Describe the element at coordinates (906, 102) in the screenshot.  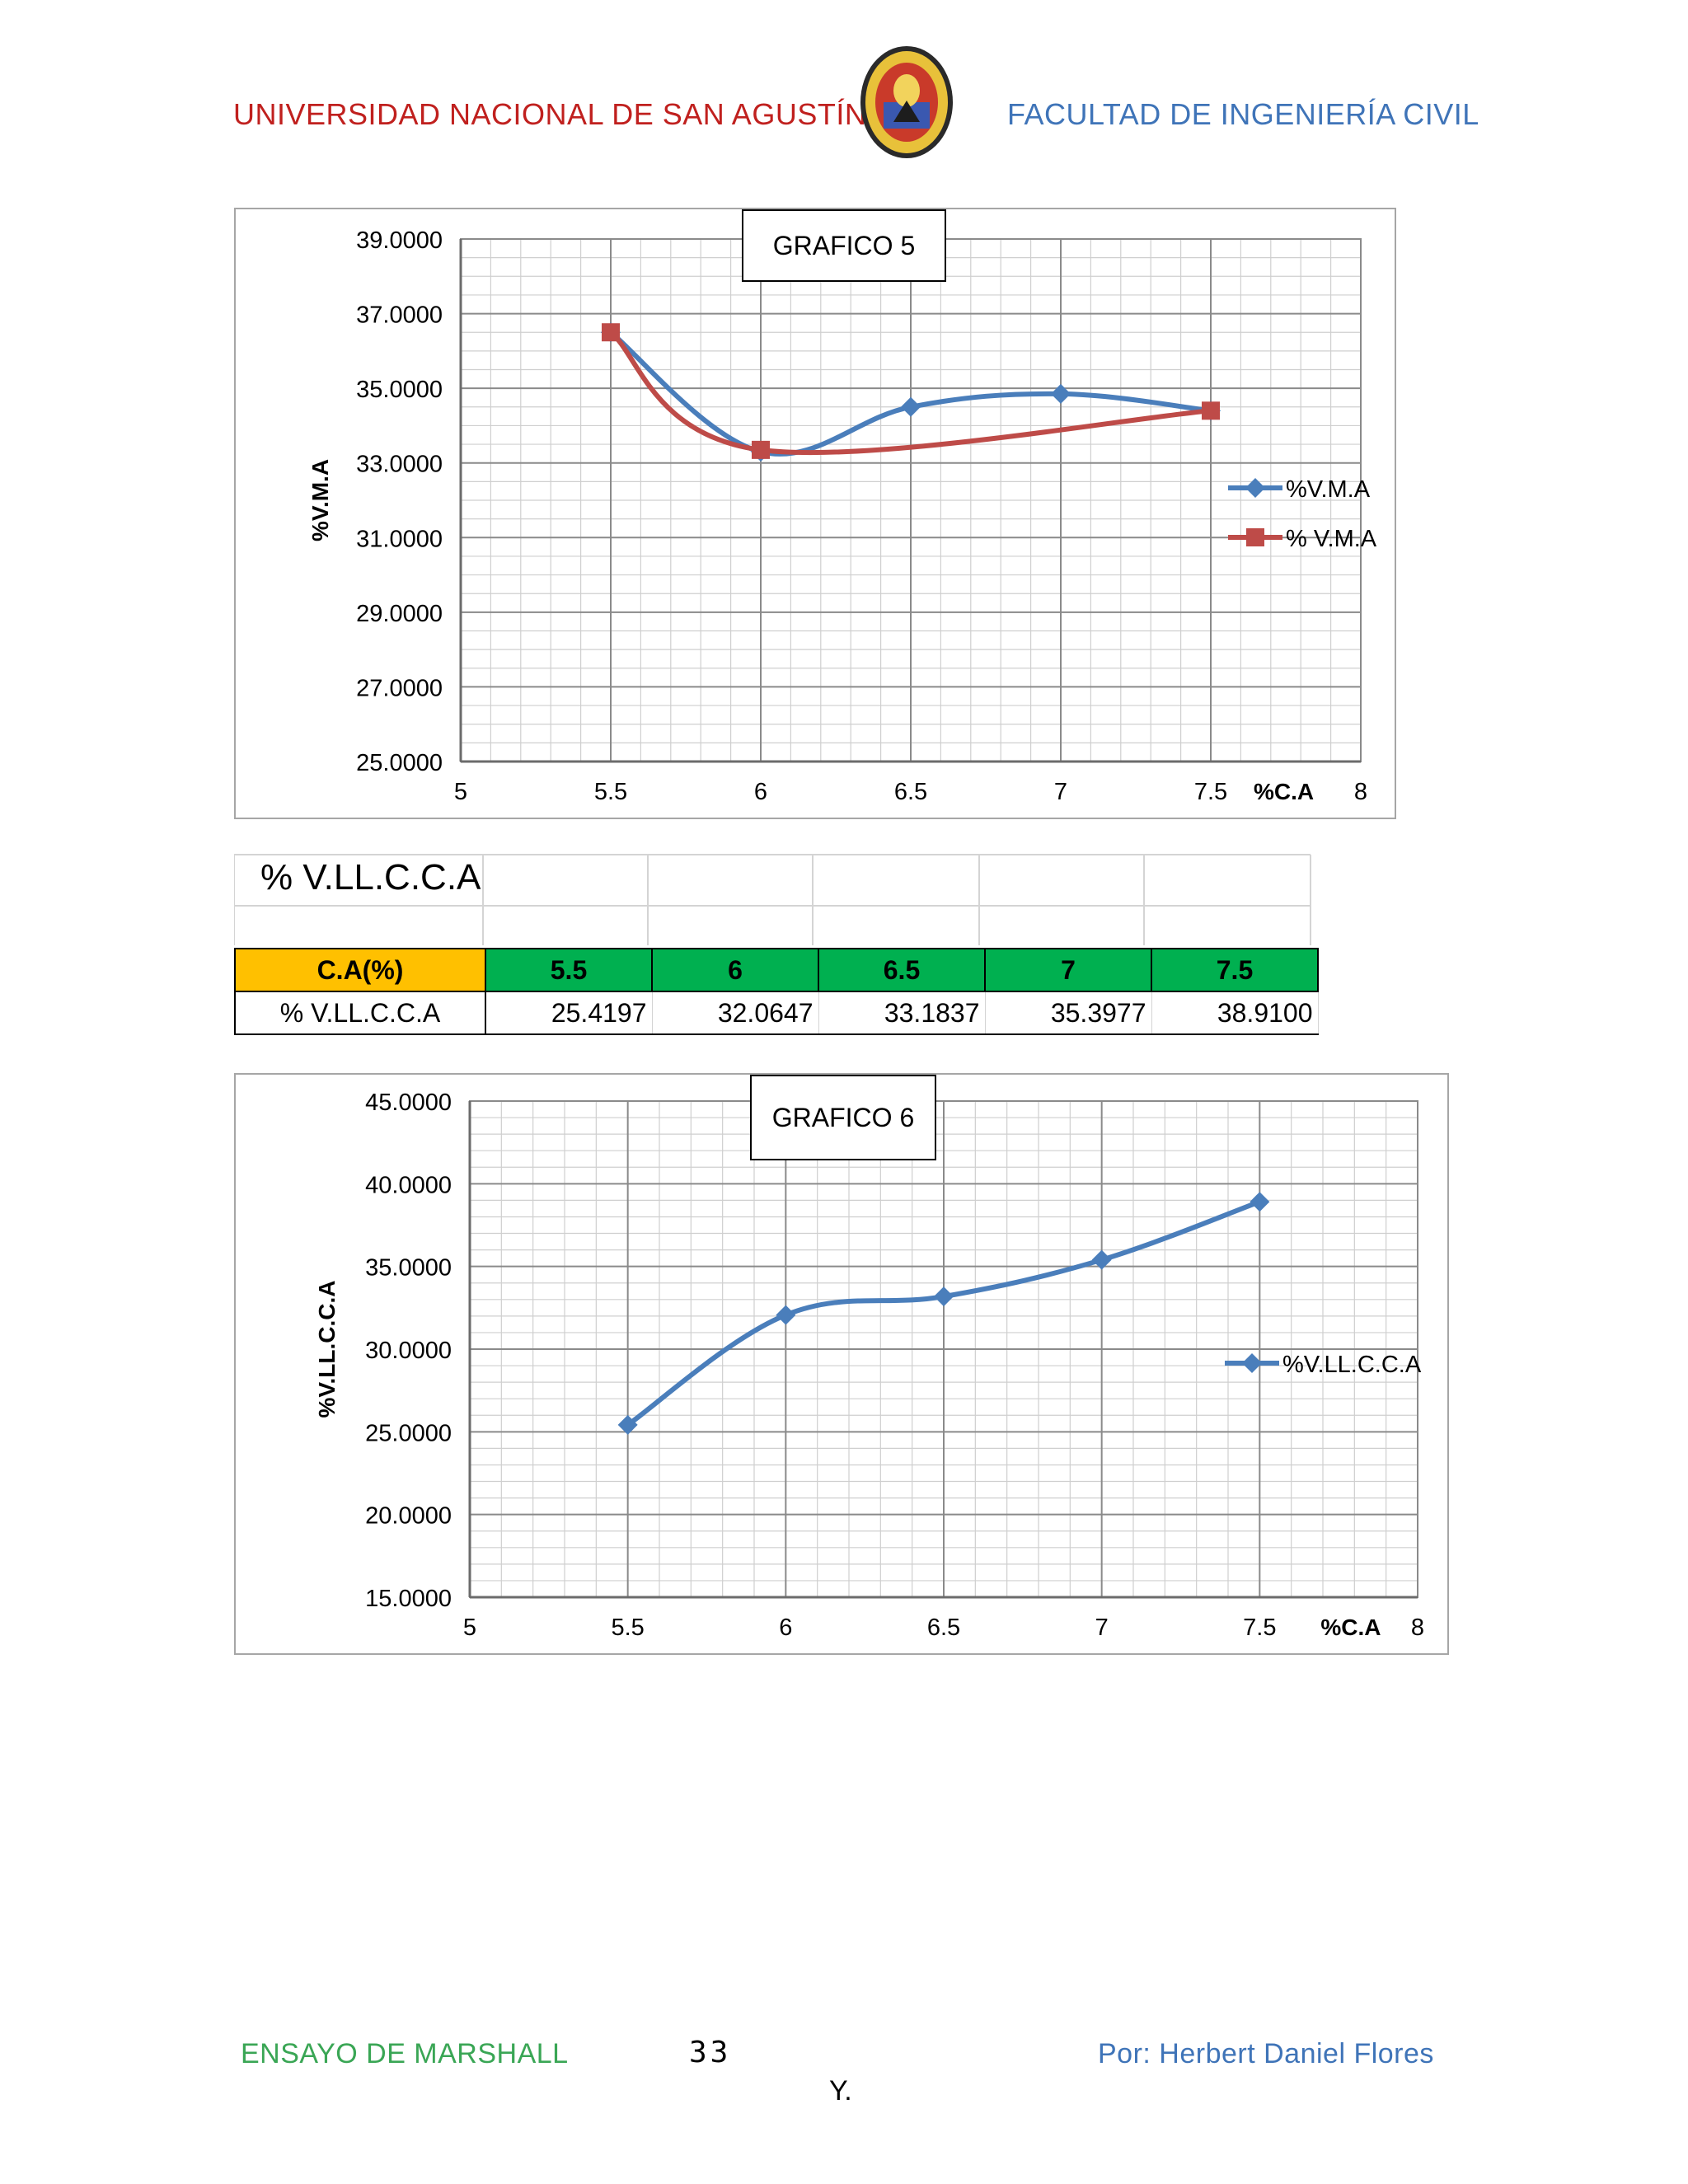
I see `university-seal-logo` at that location.